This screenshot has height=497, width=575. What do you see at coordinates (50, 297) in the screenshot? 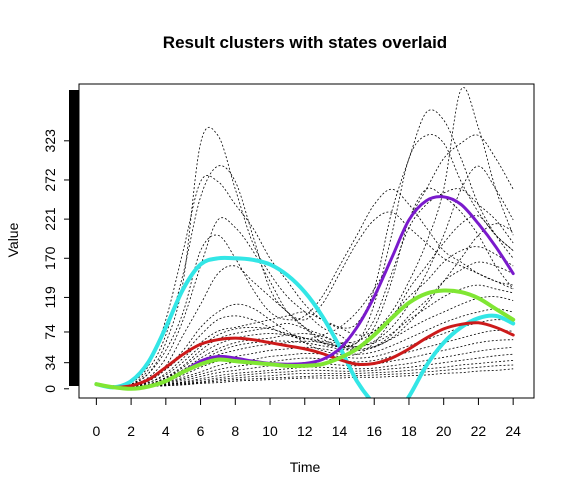
I see `y-tick-label: 119` at bounding box center [50, 297].